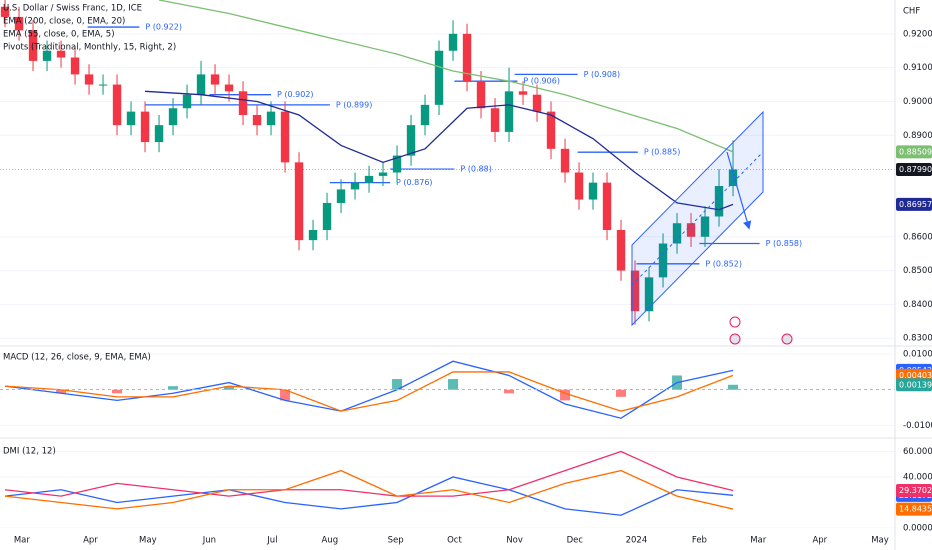 The width and height of the screenshot is (932, 550). What do you see at coordinates (396, 541) in the screenshot?
I see `x-tick-label: Sep` at bounding box center [396, 541].